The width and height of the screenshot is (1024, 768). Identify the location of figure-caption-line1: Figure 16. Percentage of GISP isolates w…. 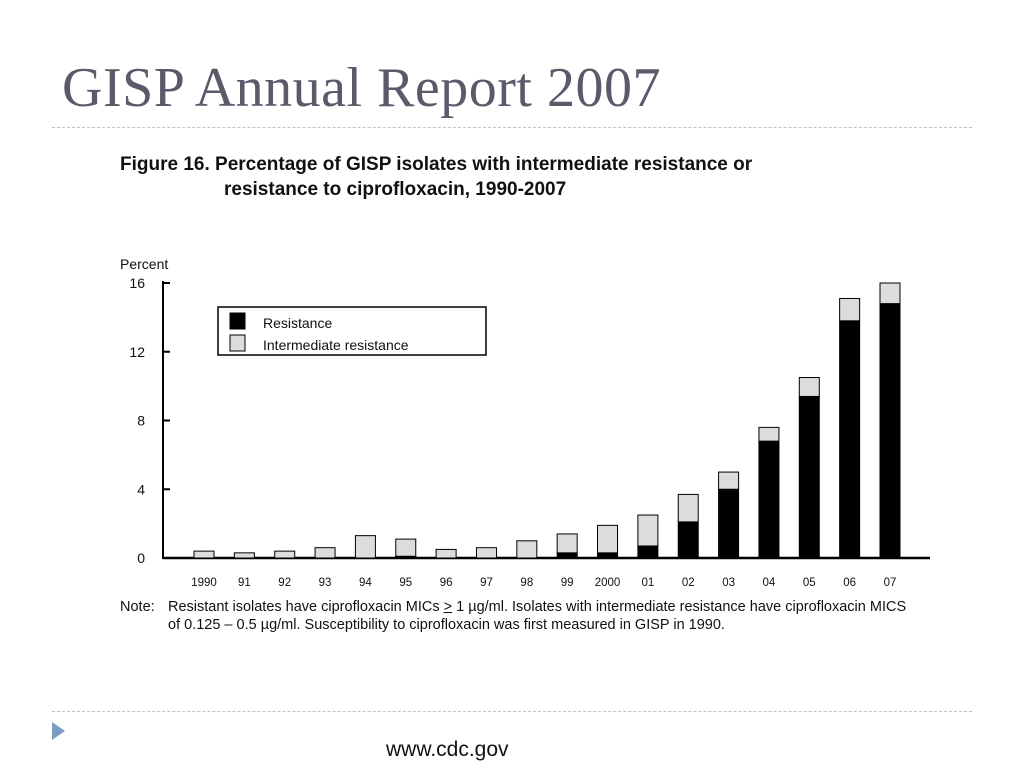
(436, 164).